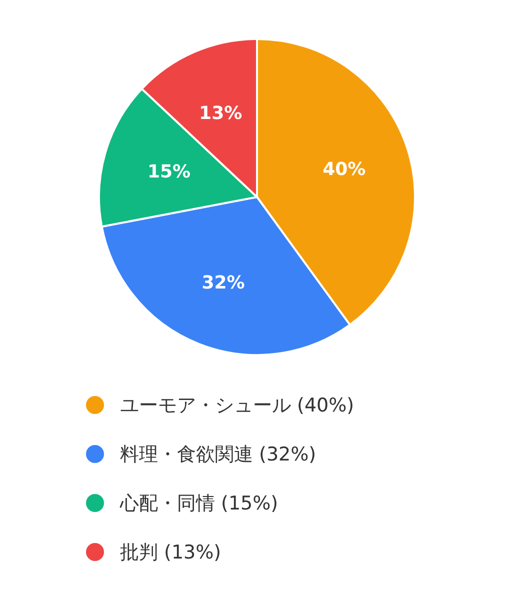  I want to click on data-label: 13%, so click(220, 113).